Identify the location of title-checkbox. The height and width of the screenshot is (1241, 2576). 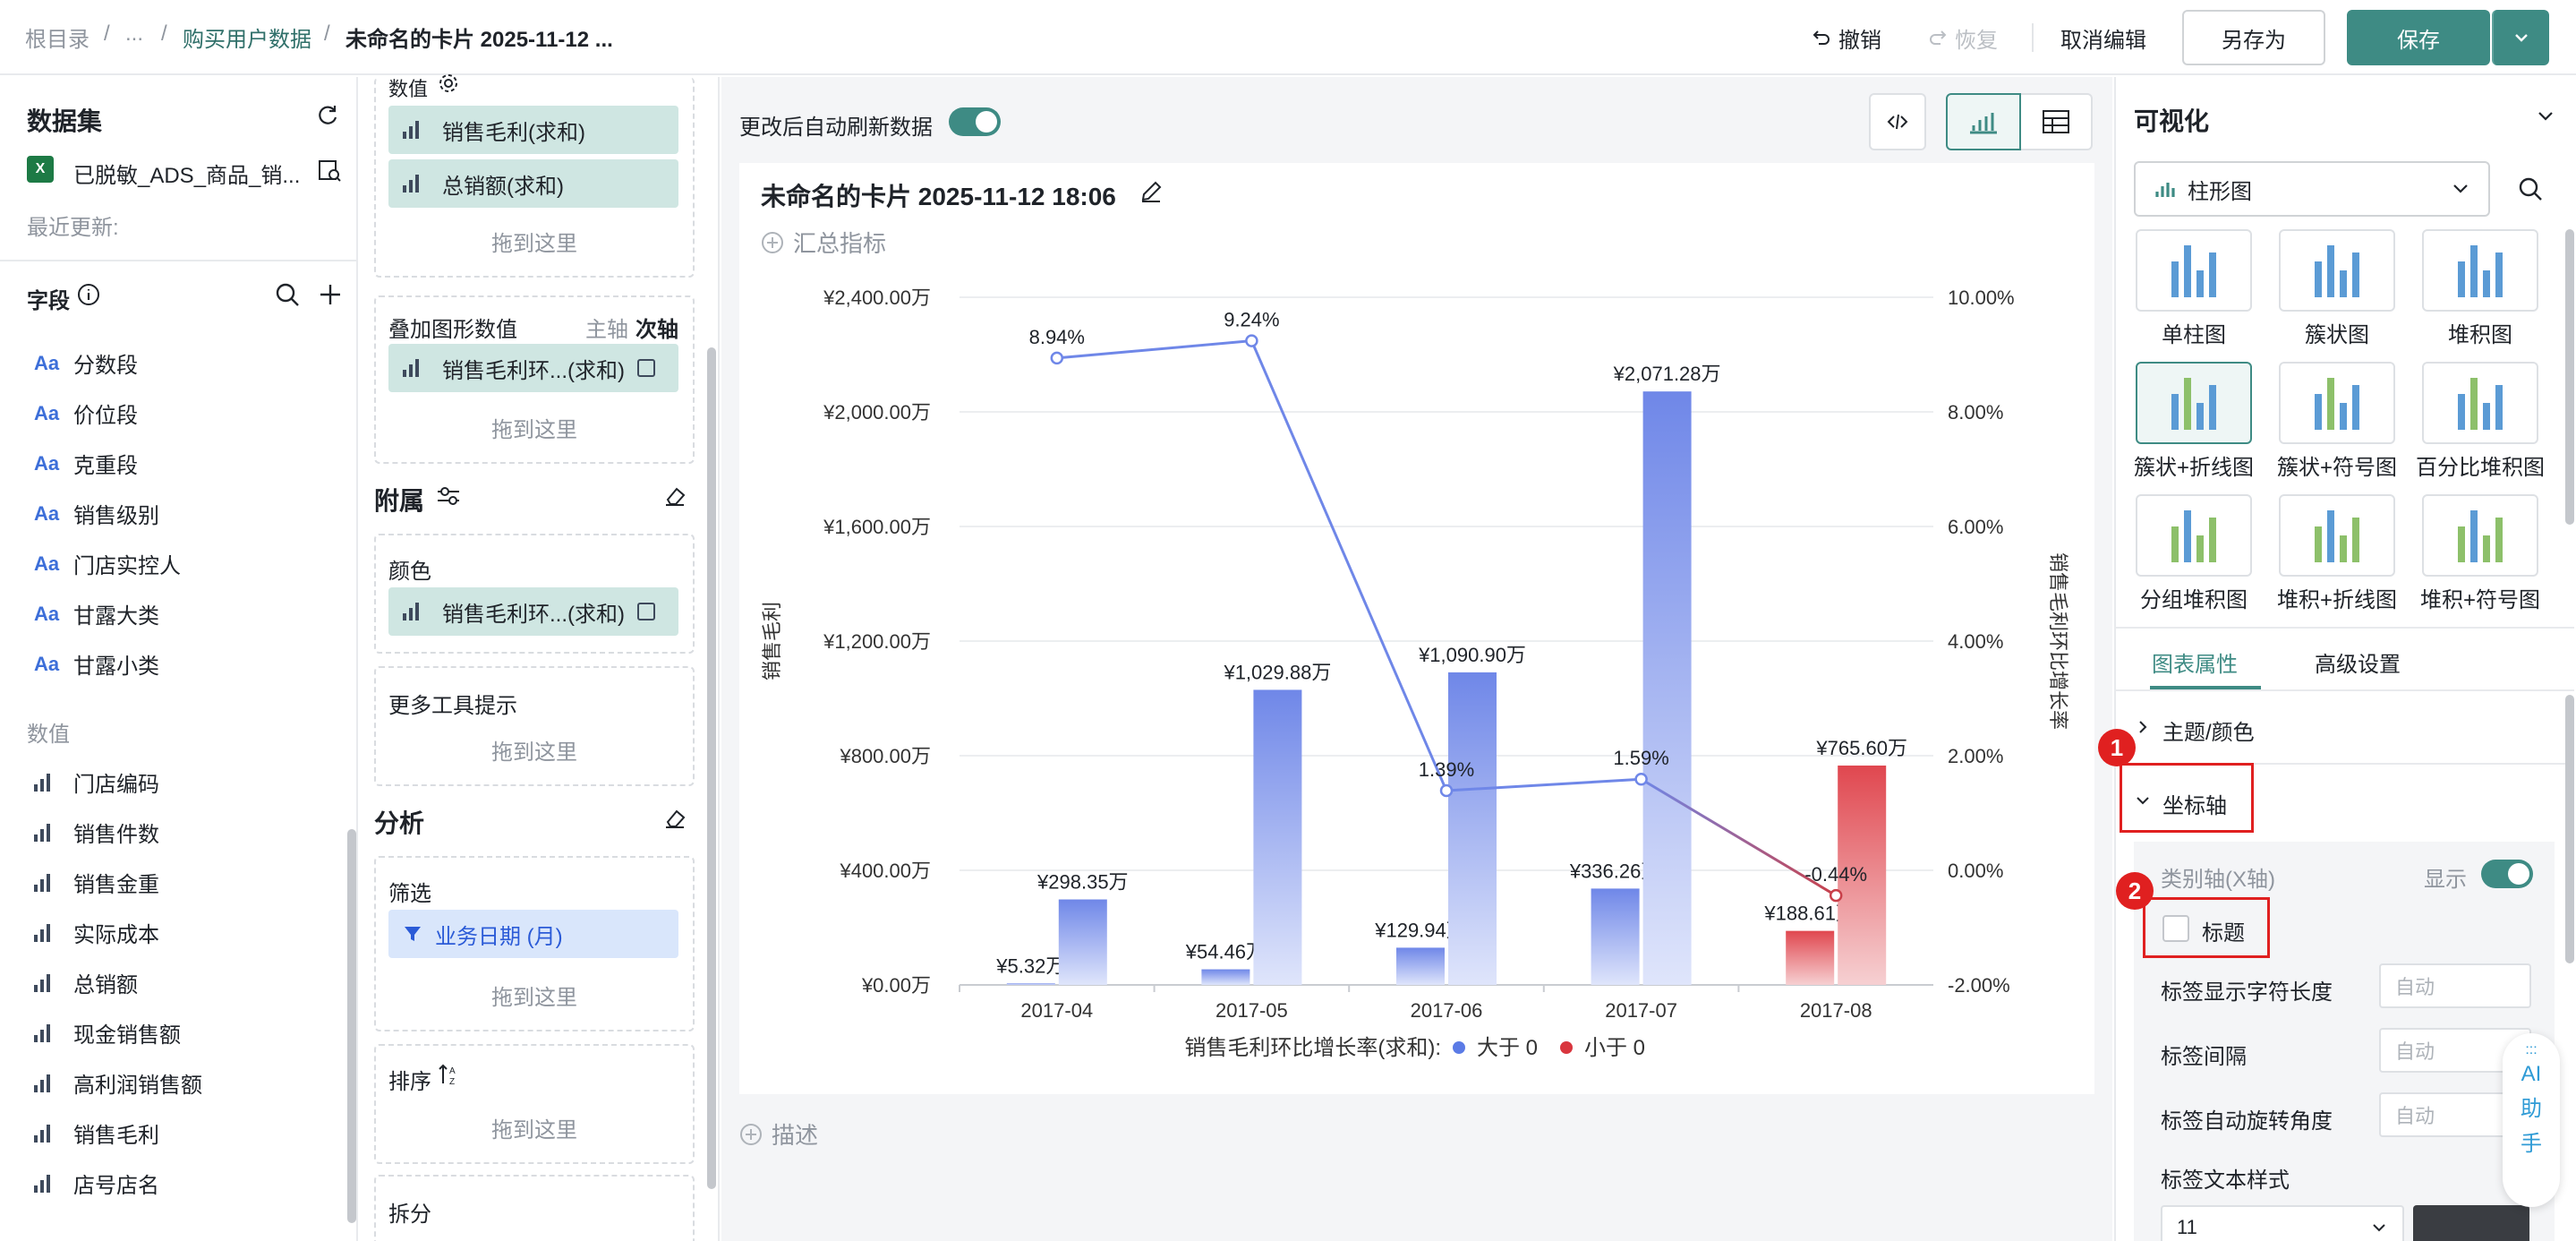
(2175, 929).